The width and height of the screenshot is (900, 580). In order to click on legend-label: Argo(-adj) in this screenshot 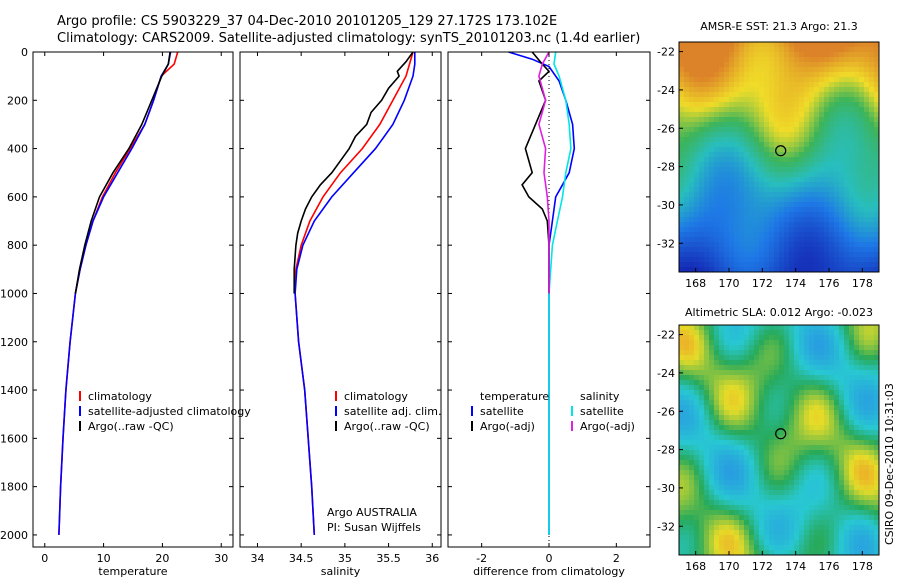, I will do `click(607, 426)`.